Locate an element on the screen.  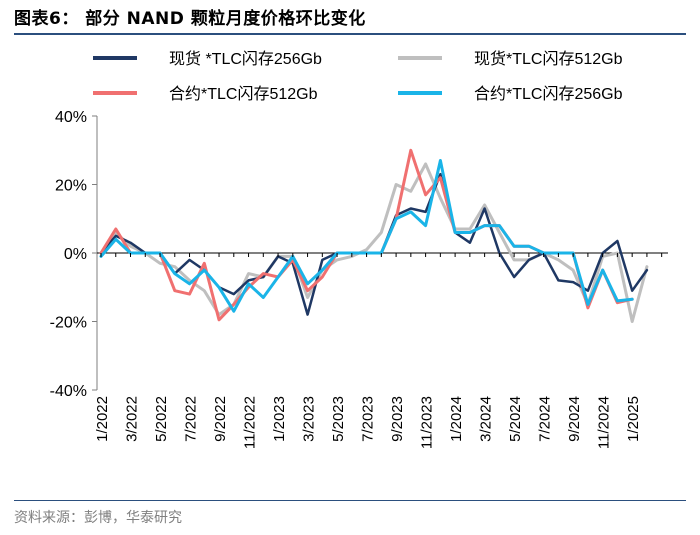
legend-label-0: 现货 *TLC闪存256Gb is located at coordinates (245, 59).